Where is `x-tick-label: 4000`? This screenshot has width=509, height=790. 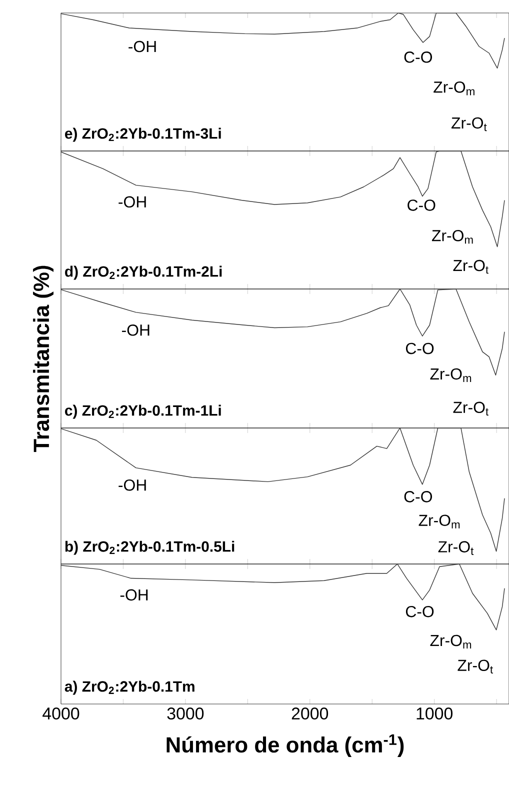 x-tick-label: 4000 is located at coordinates (61, 714).